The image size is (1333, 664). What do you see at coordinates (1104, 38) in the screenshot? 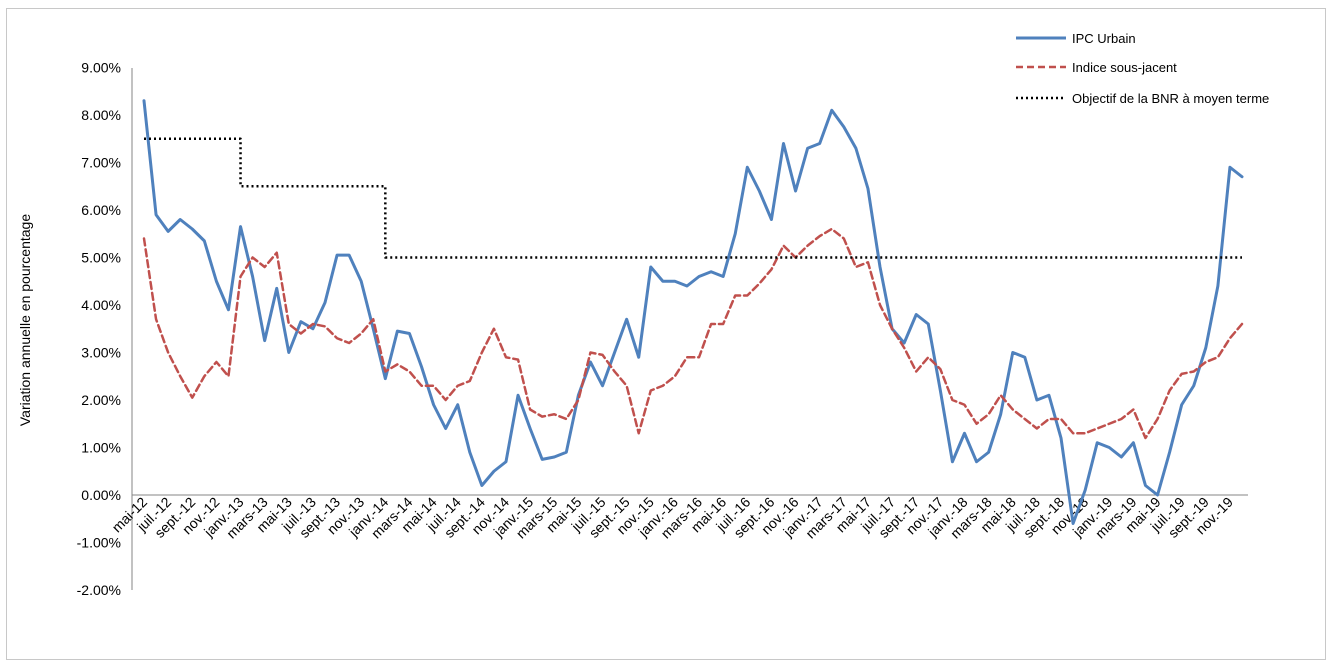
I see `legend-label: IPC Urbain` at bounding box center [1104, 38].